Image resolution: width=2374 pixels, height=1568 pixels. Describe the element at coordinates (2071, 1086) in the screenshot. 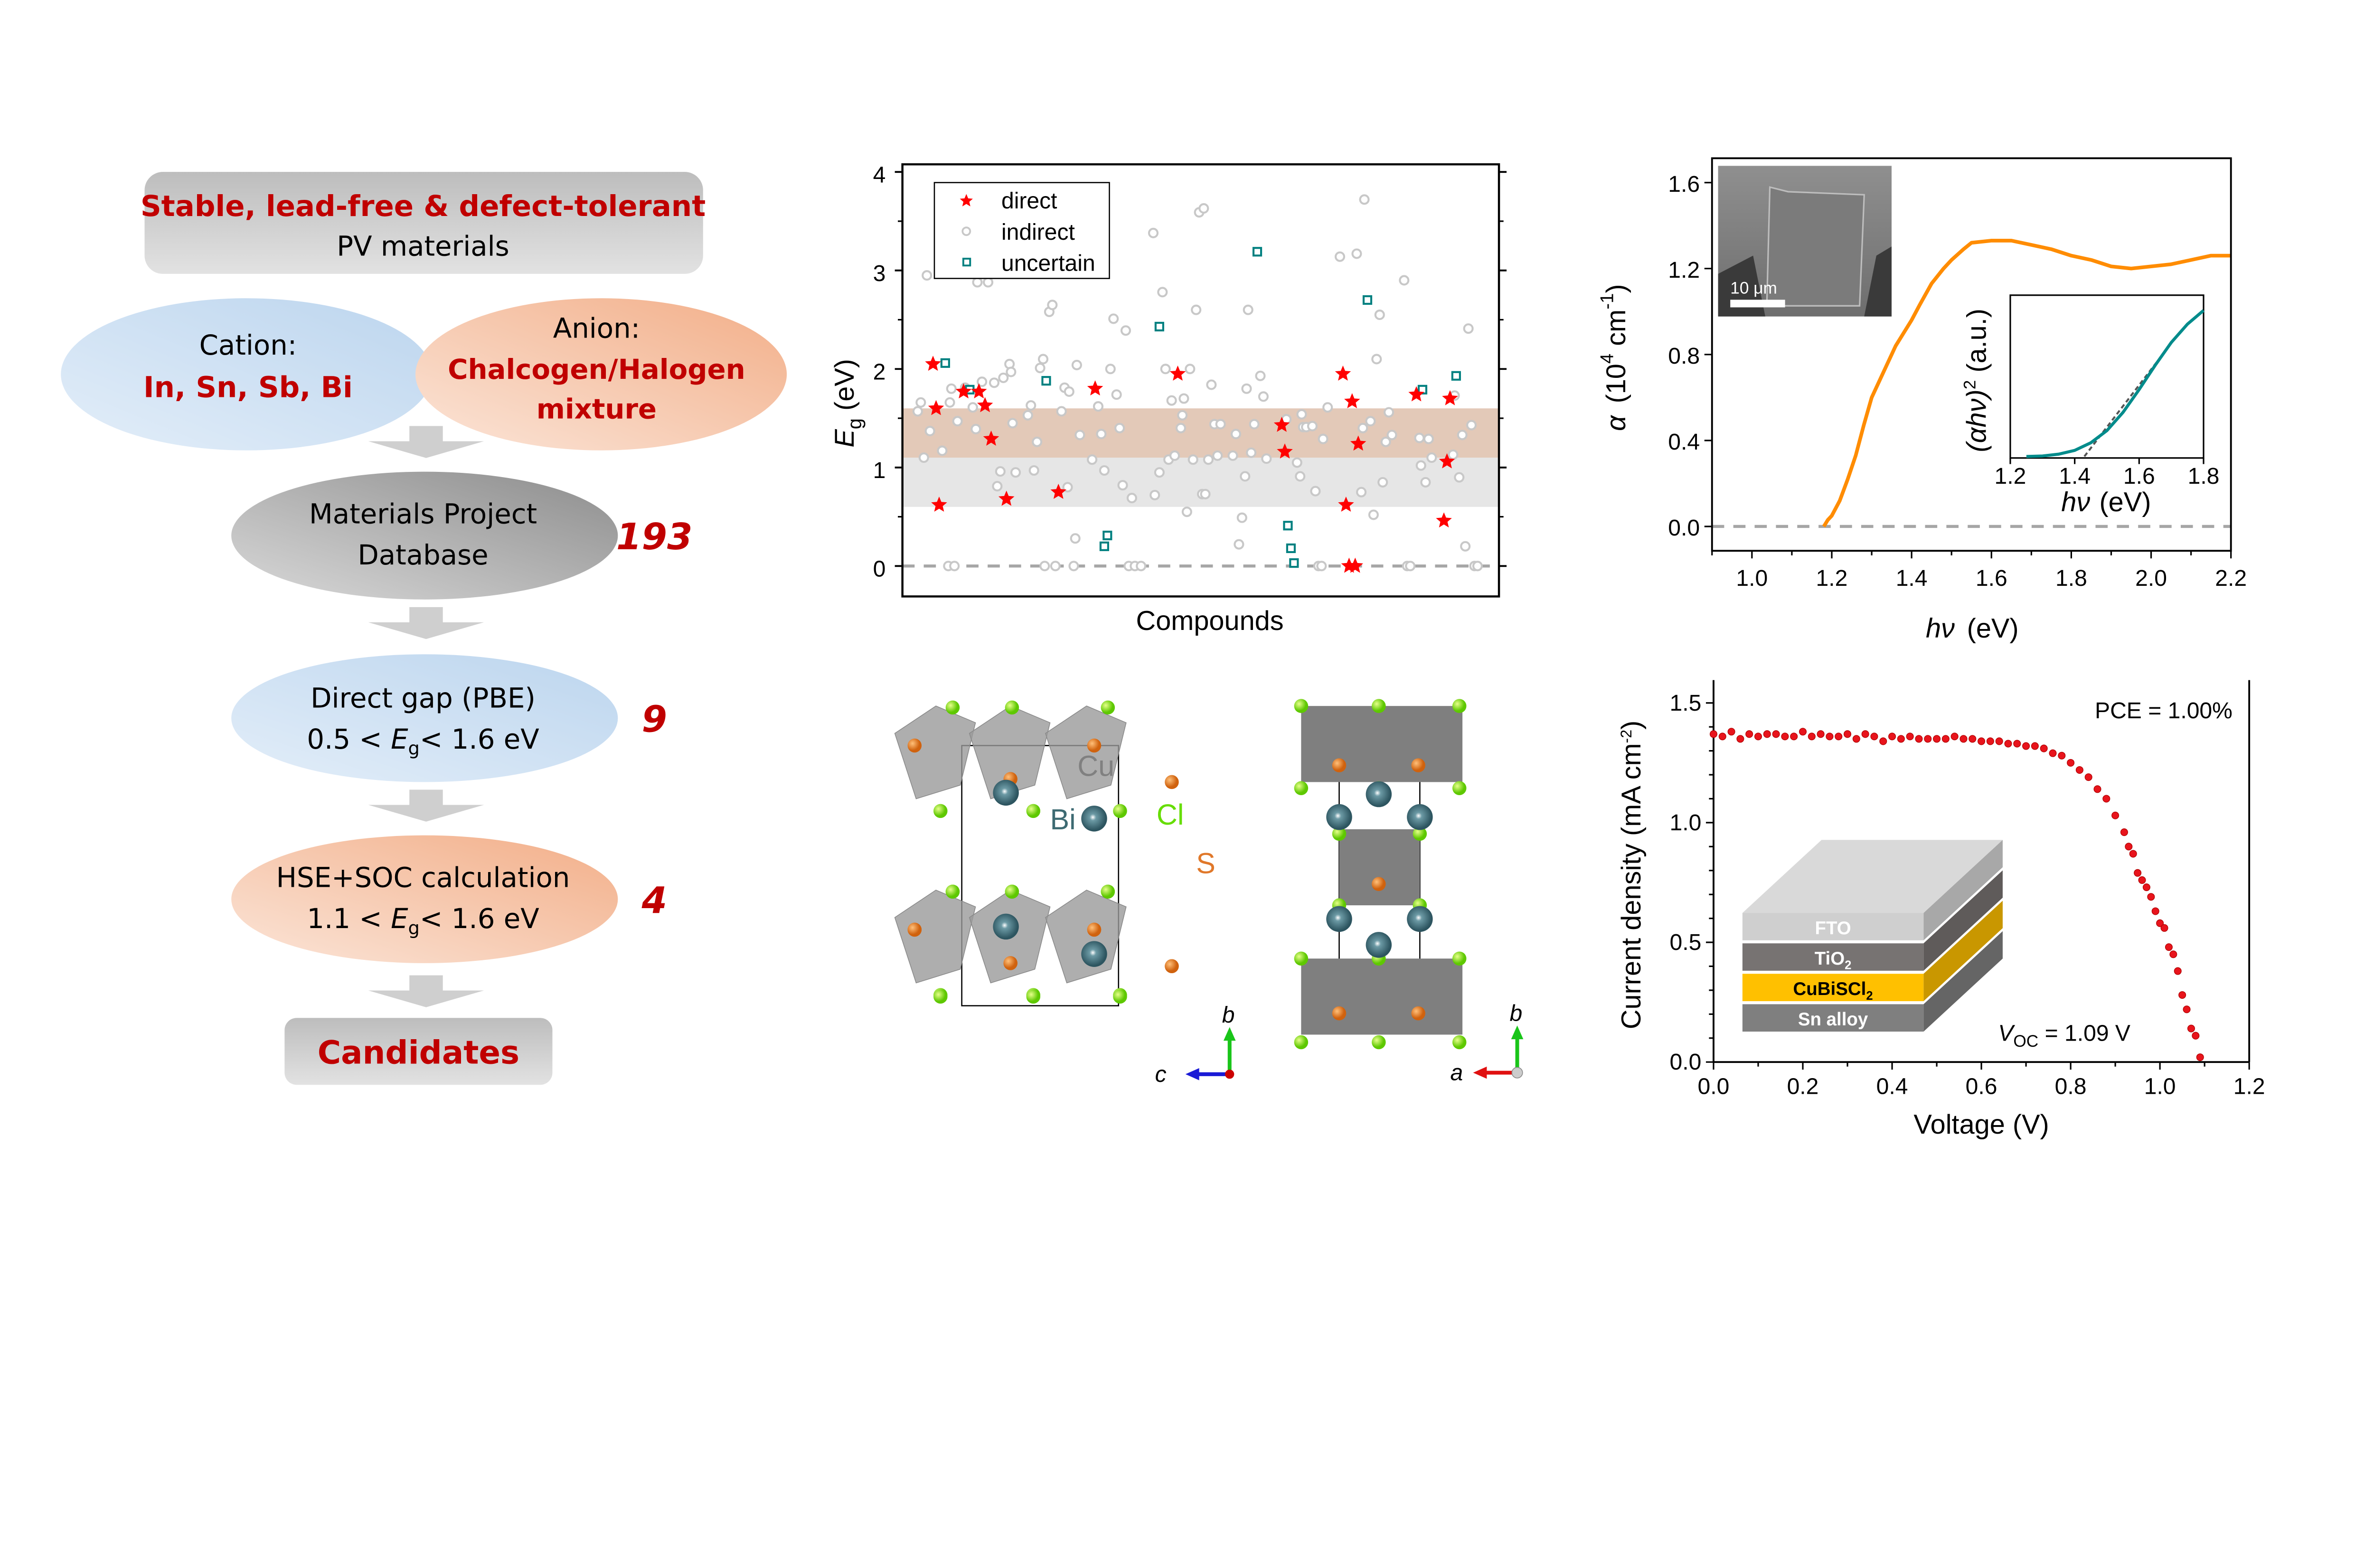

I see `x-tick-label: 0.8` at that location.